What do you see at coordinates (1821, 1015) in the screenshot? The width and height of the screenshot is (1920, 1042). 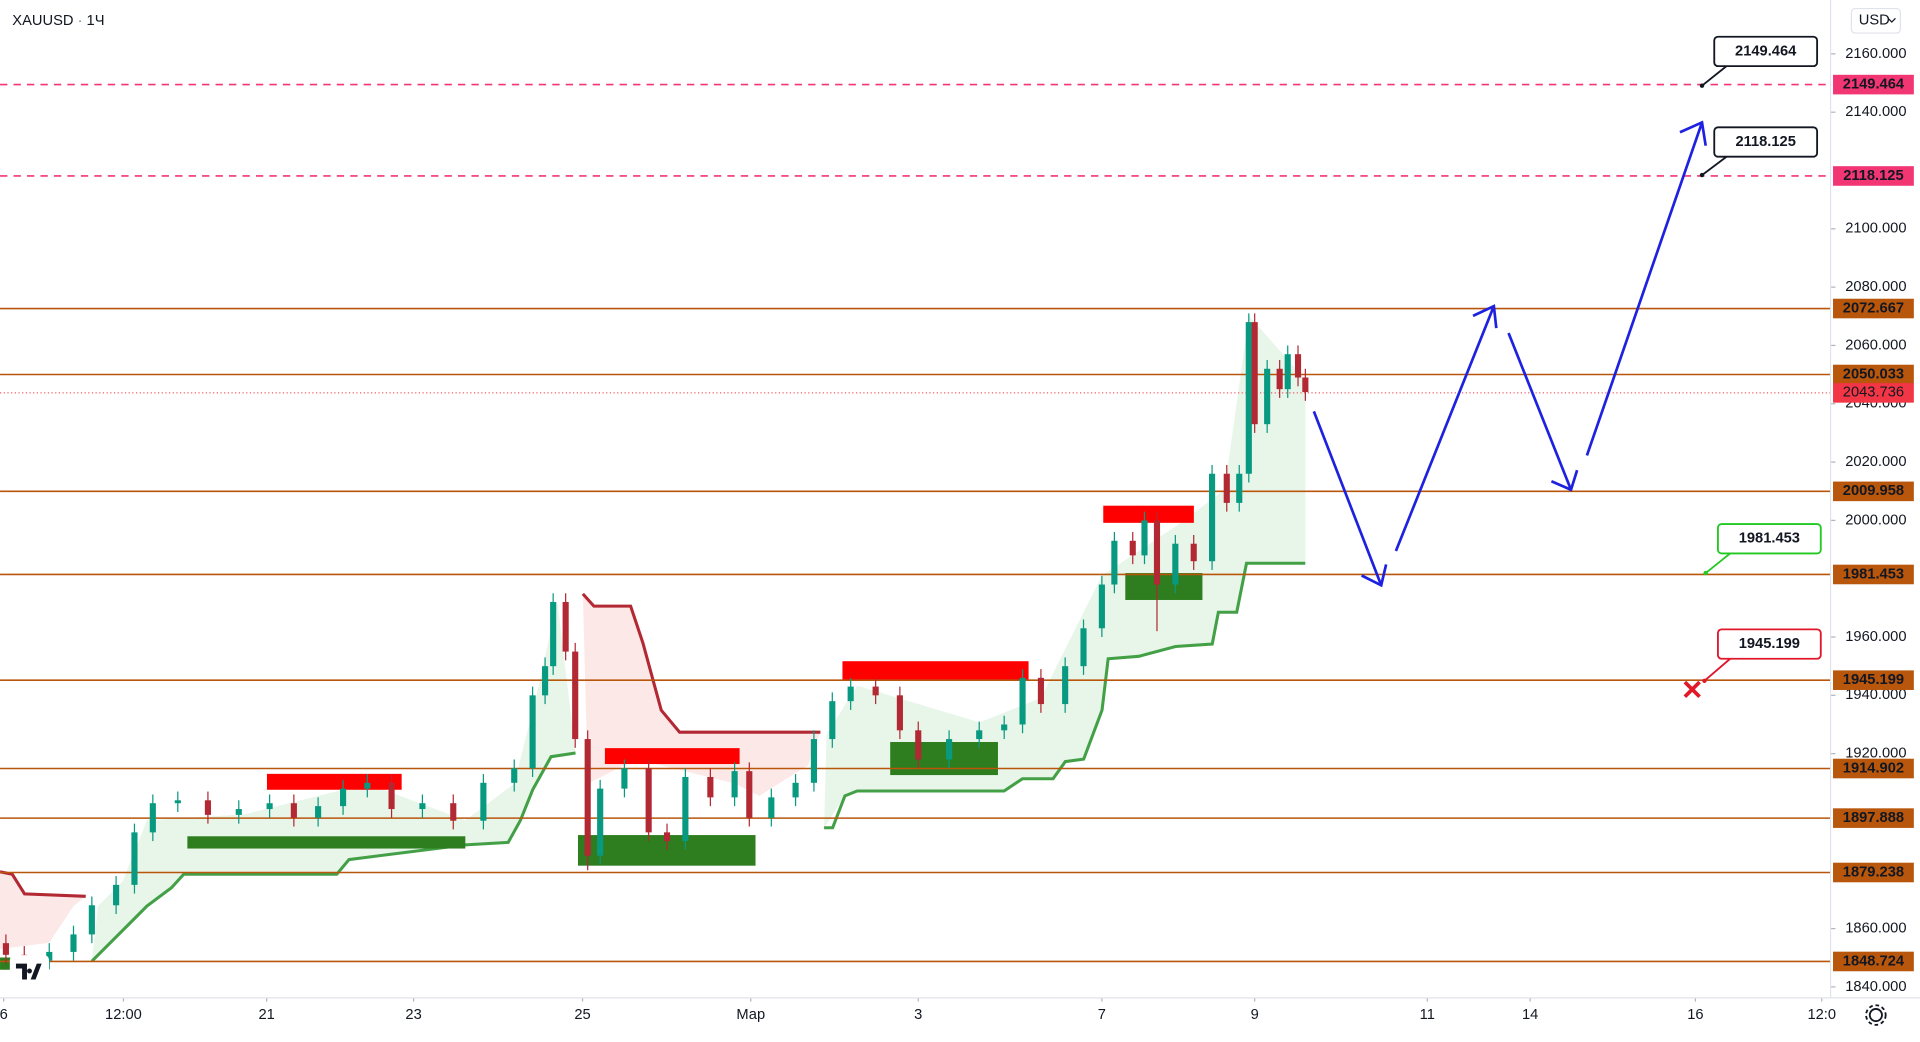 I see `x-tick-label: 12:0` at bounding box center [1821, 1015].